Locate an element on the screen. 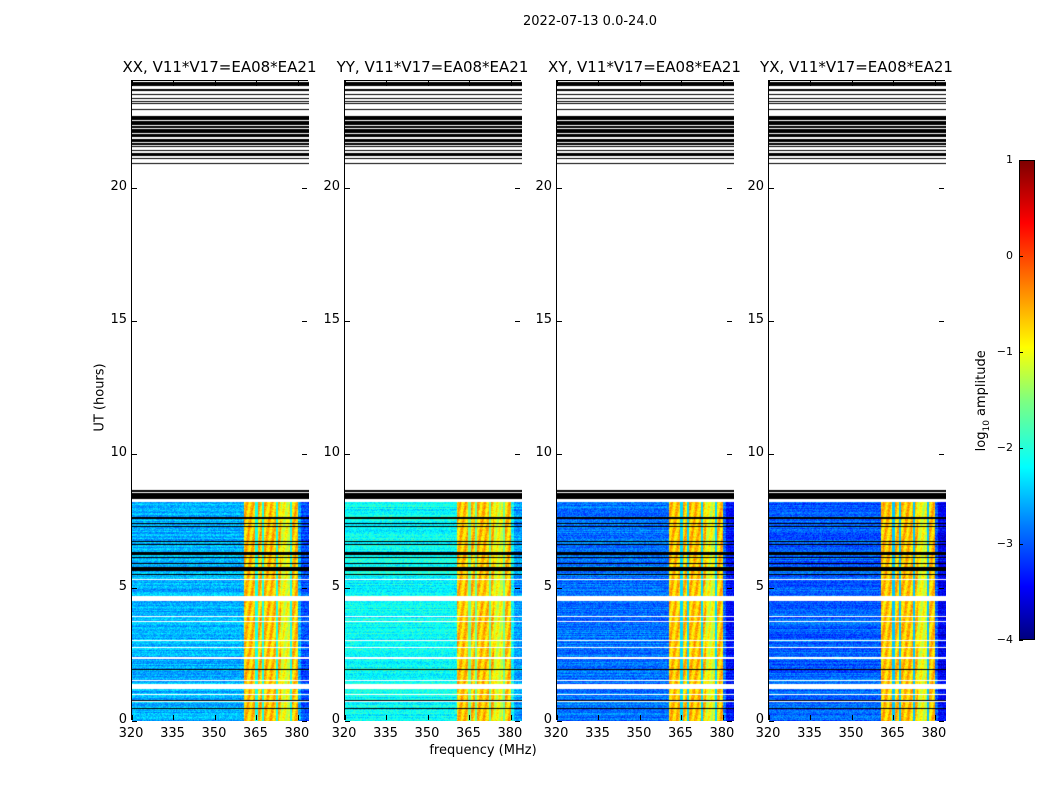  panel-title: XX, V11*V17=EA08*EA21 is located at coordinates (219, 67).